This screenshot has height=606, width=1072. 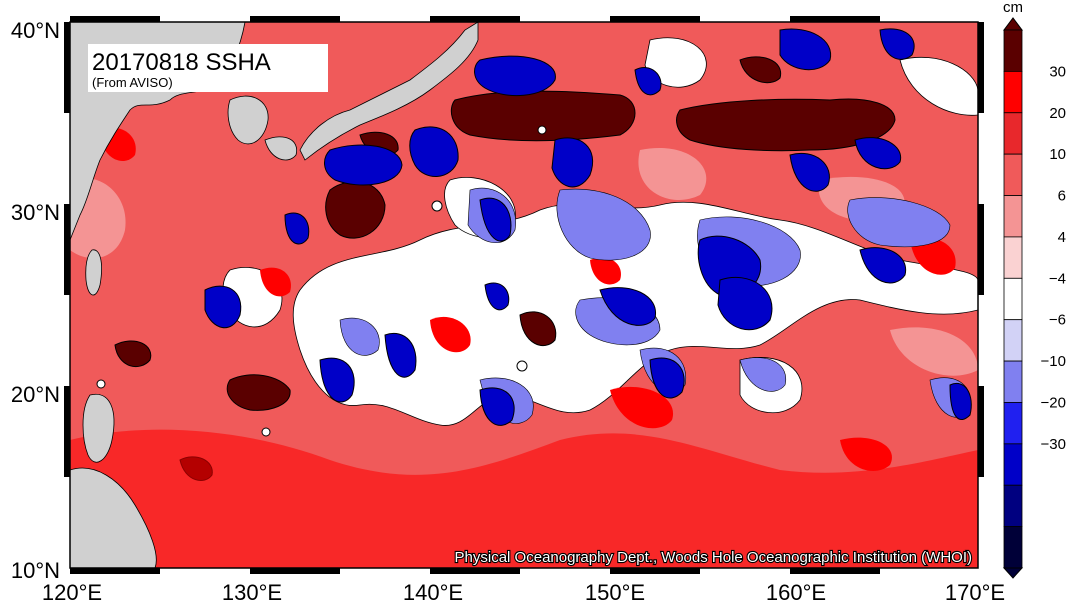 I want to click on land-philippines, so click(x=113, y=517).